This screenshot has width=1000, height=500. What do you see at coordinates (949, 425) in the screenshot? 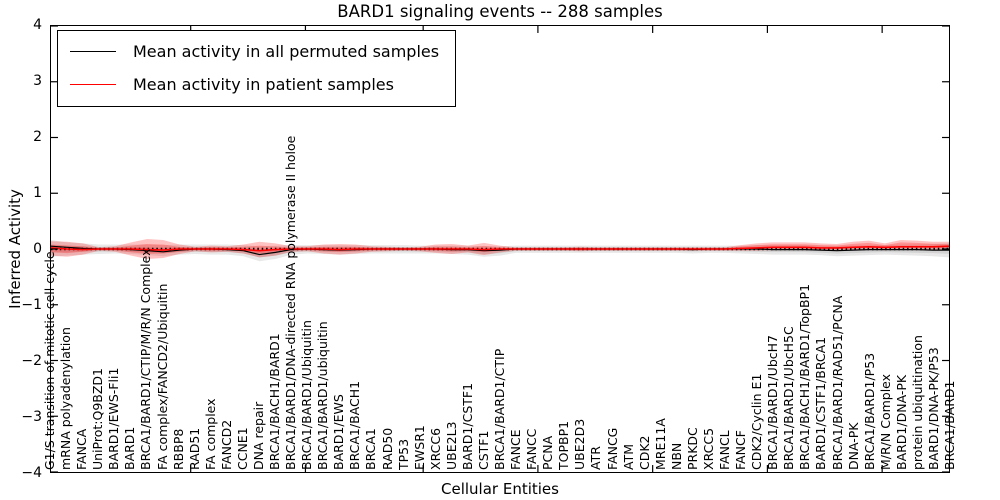
I see `x-tick-label: BRCA1/BARD1` at bounding box center [949, 425].